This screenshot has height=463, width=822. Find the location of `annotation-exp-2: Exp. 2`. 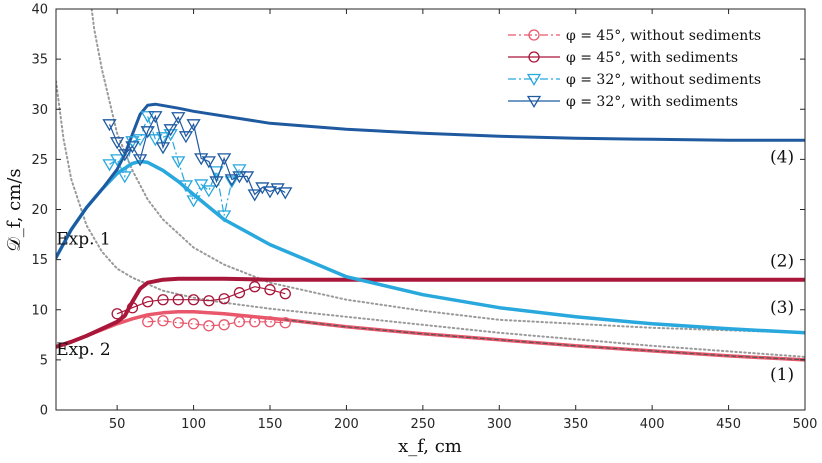

annotation-exp-2: Exp. 2 is located at coordinates (83, 350).